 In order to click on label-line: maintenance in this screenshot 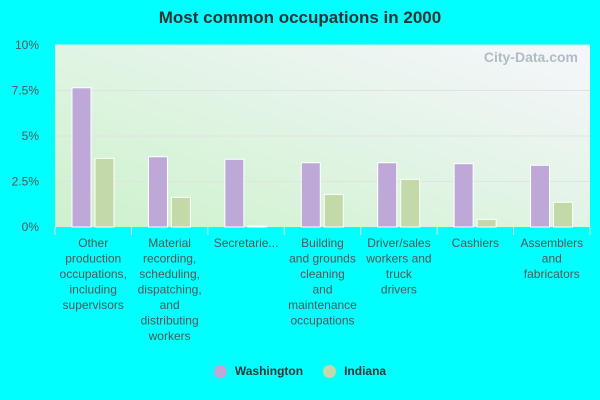, I will do `click(322, 305)`.